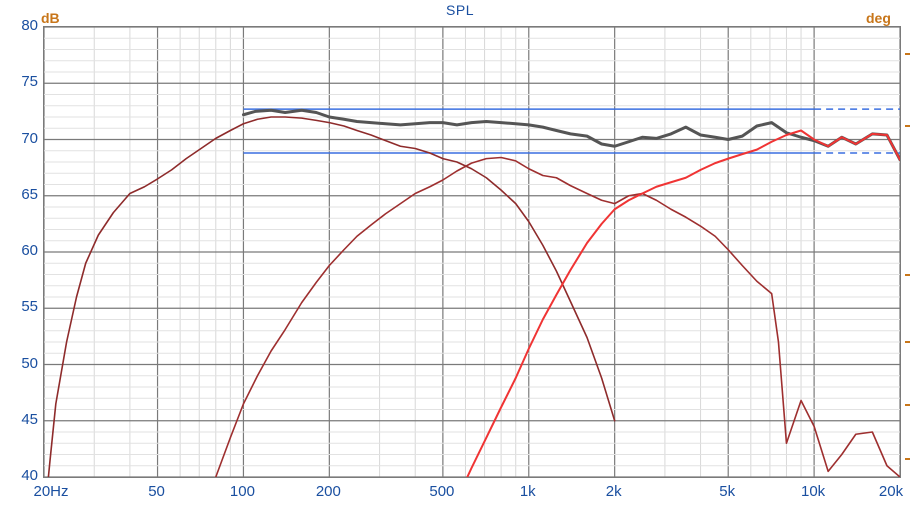  Describe the element at coordinates (29, 307) in the screenshot. I see `y-axis-tick-55: 55` at that location.